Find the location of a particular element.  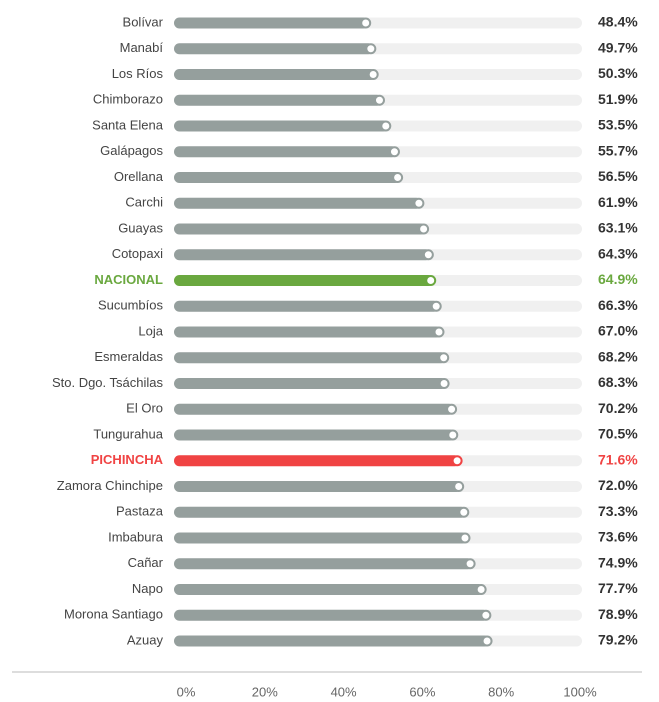

category-label: NACIONAL is located at coordinates (128, 279).